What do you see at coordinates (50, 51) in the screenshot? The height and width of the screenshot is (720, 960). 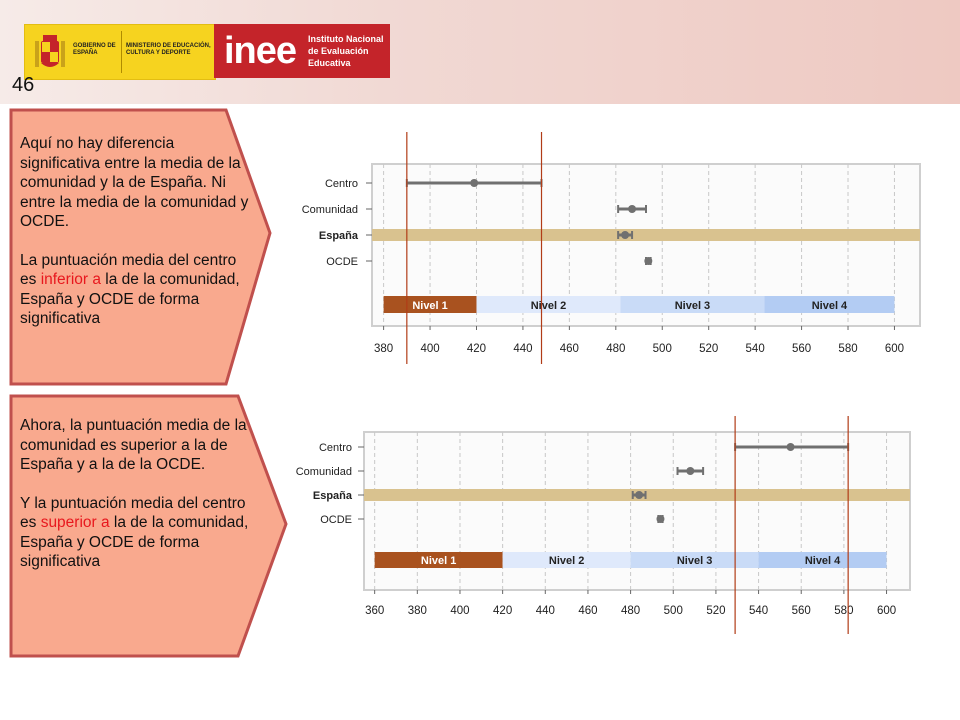 I see `coat-of-arms-icon` at bounding box center [50, 51].